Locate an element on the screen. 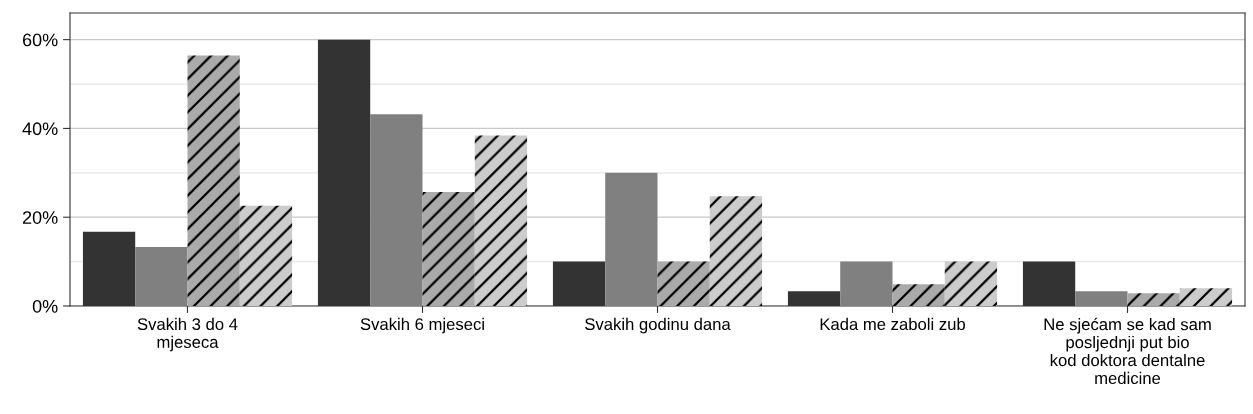 The height and width of the screenshot is (414, 1253). x-tick-label: Svakih 6 mjeseci is located at coordinates (422, 325).